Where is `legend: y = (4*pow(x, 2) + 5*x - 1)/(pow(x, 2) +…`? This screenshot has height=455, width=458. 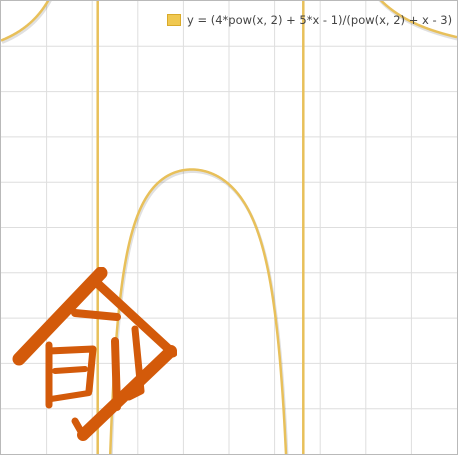 legend: y = (4*pow(x, 2) + 5*x - 1)/(pow(x, 2) +… is located at coordinates (309, 20).